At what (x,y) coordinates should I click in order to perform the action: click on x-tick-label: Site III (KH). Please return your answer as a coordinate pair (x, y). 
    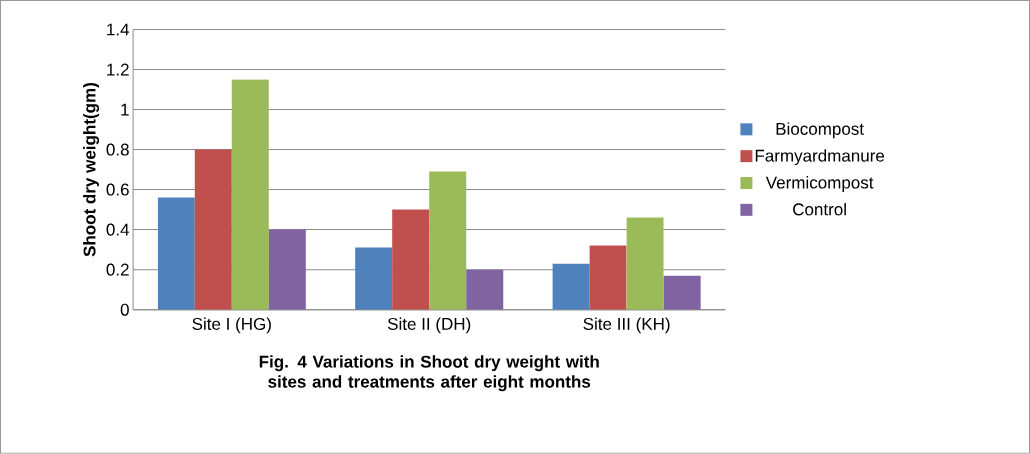
    Looking at the image, I should click on (626, 325).